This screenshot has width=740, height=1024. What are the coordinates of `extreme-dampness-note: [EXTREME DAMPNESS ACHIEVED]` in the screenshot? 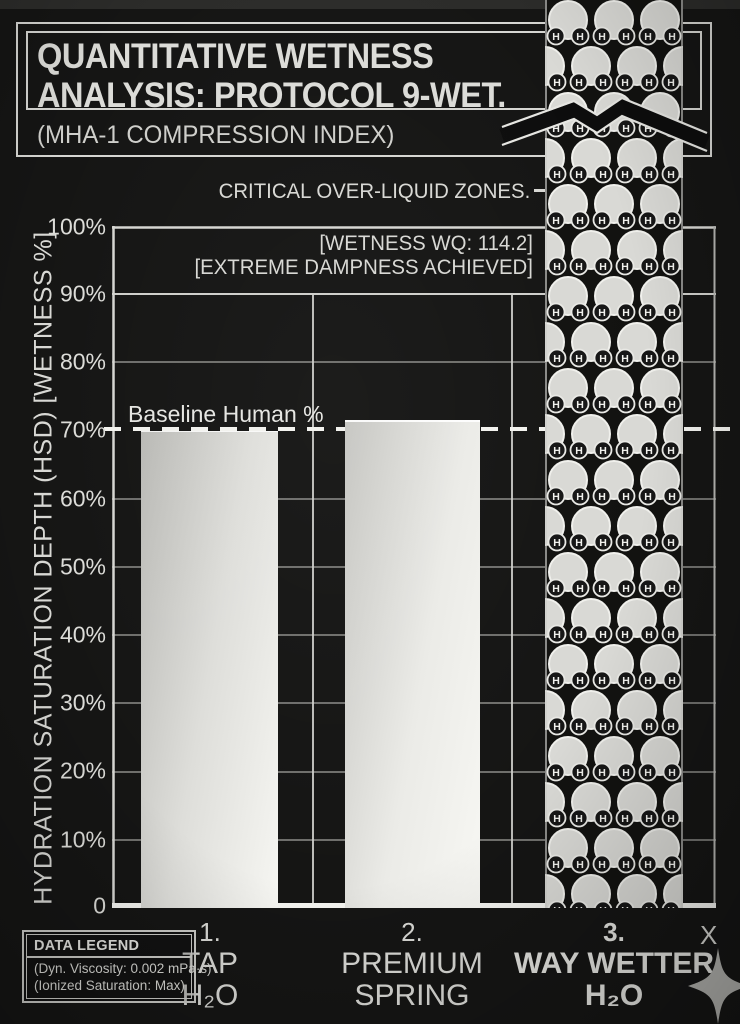 It's located at (363, 267).